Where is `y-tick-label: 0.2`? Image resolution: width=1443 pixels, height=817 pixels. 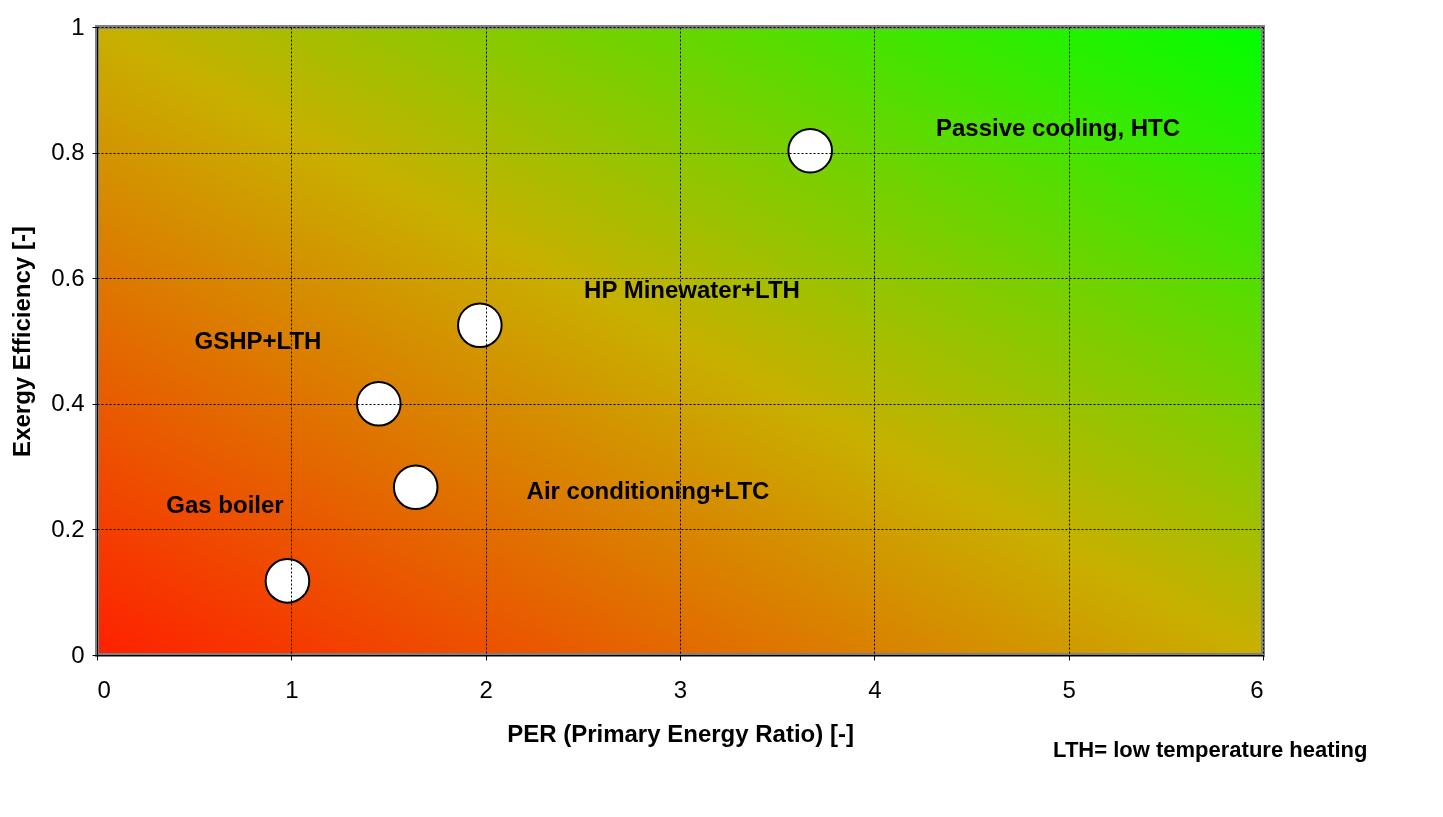
y-tick-label: 0.2 is located at coordinates (68, 528).